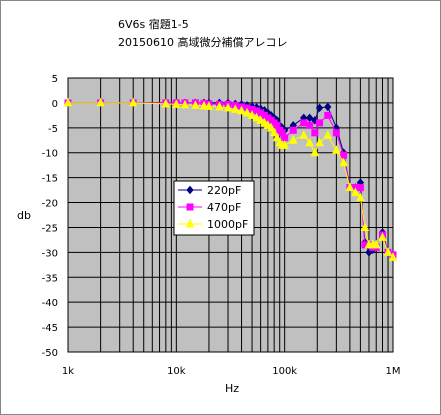  I want to click on x-axis-ticks: 1k 10k 100k 1M, so click(231, 371).